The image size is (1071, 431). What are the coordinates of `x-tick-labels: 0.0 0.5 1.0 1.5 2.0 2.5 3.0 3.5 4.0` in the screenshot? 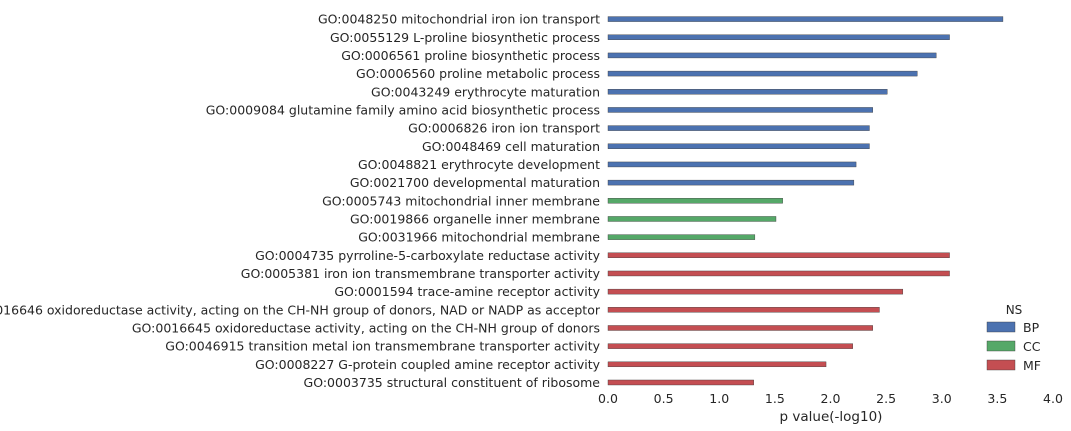 It's located at (830, 398).